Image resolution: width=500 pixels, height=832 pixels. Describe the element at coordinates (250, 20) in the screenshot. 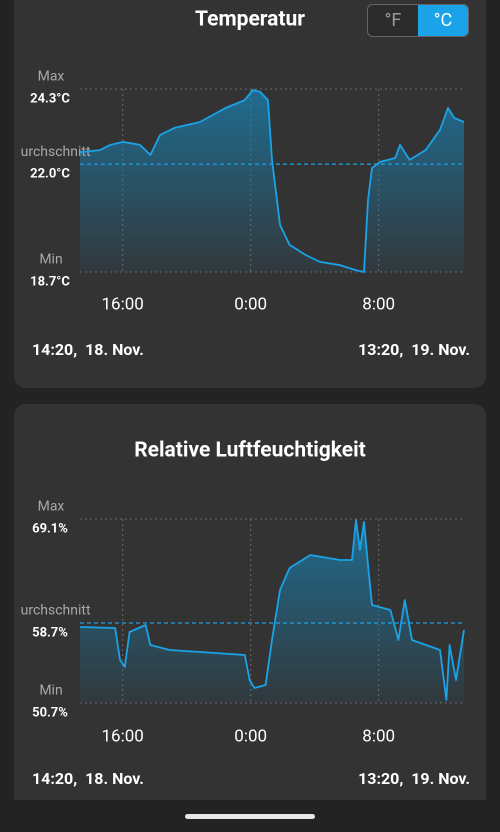

I see `chart-title: Temperatur` at that location.